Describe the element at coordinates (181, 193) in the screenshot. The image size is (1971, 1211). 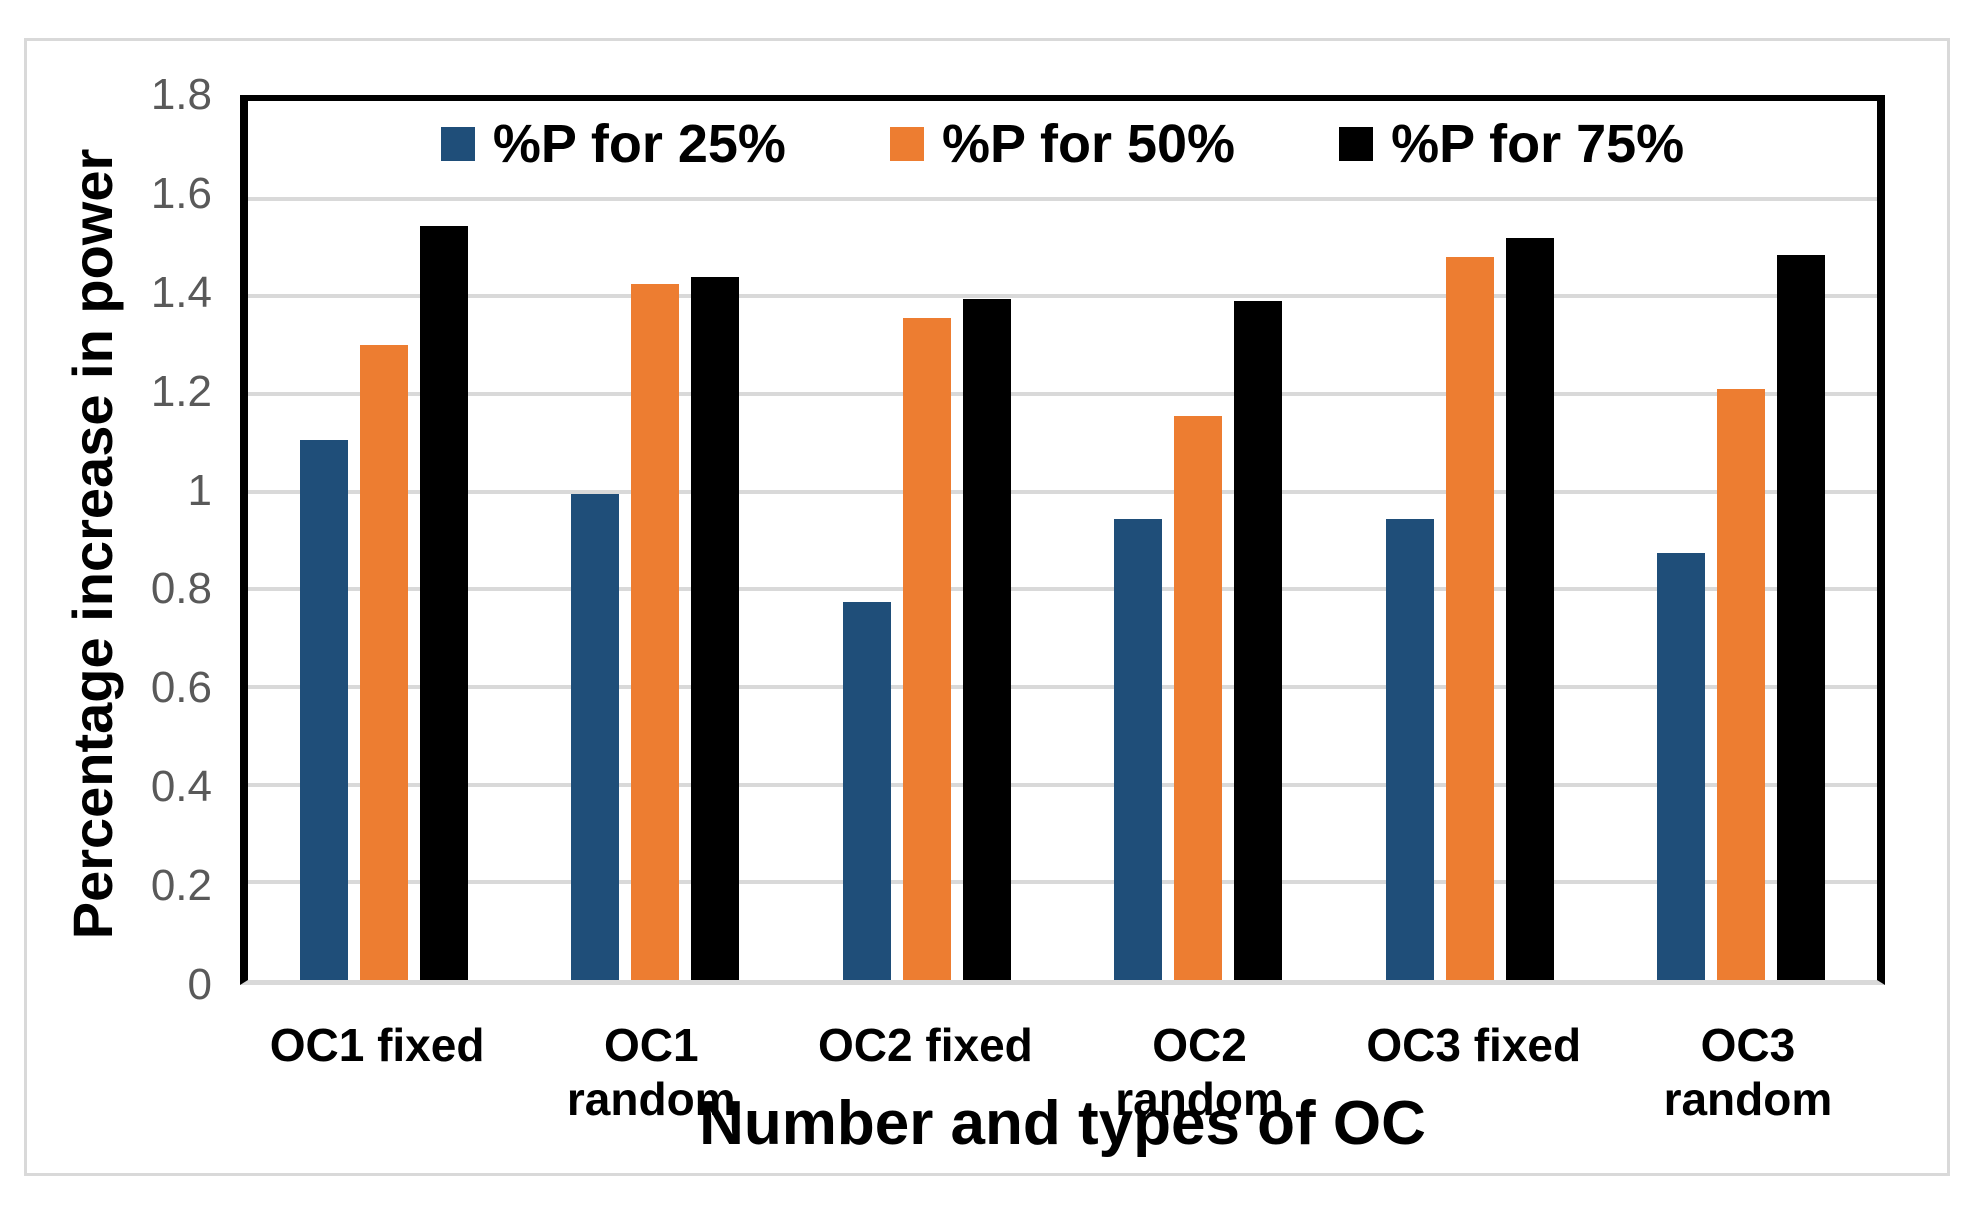
I see `y-tick-label: 1.6` at that location.